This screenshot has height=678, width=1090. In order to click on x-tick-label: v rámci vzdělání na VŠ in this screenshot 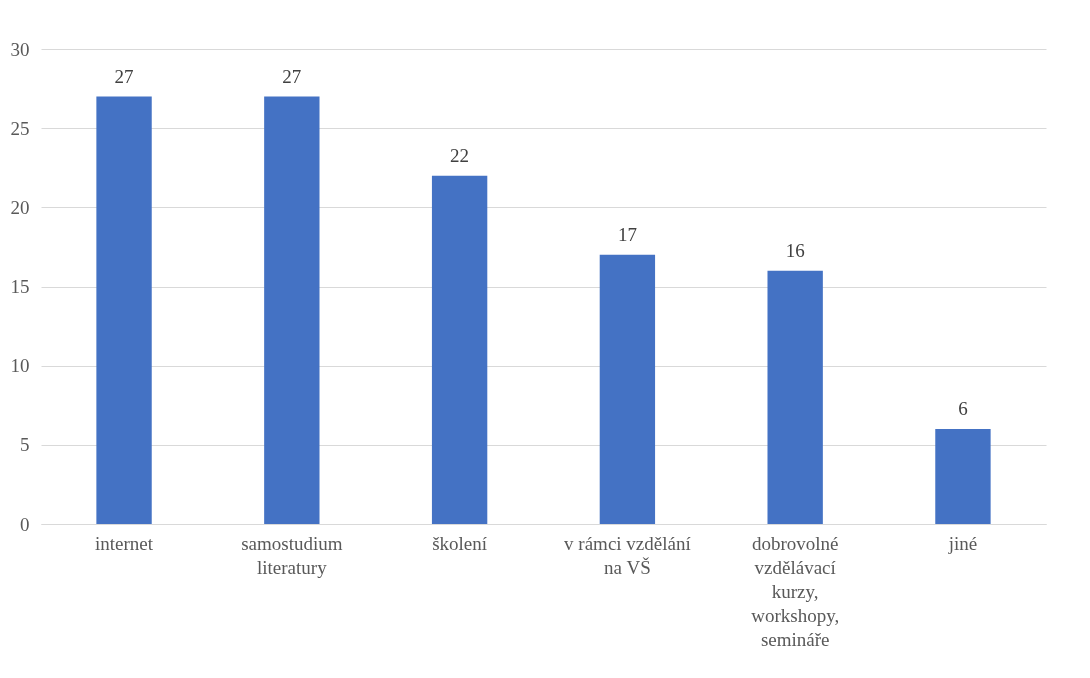, I will do `click(628, 555)`.